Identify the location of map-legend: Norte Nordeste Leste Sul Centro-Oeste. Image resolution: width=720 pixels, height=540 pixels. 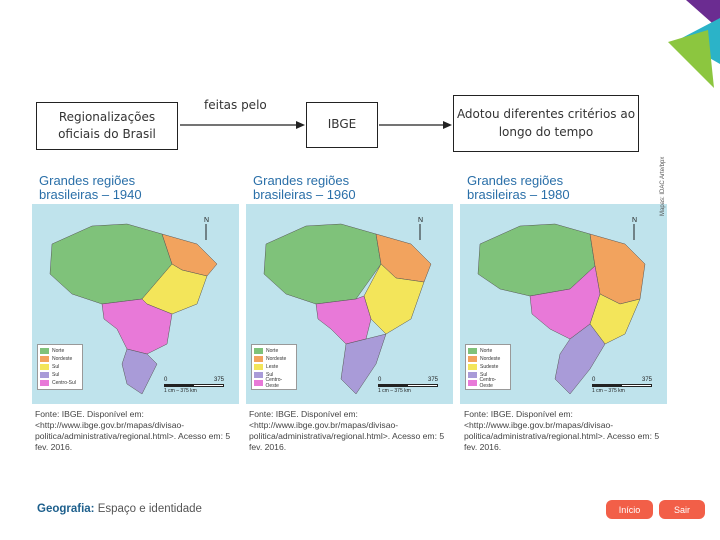
(274, 367).